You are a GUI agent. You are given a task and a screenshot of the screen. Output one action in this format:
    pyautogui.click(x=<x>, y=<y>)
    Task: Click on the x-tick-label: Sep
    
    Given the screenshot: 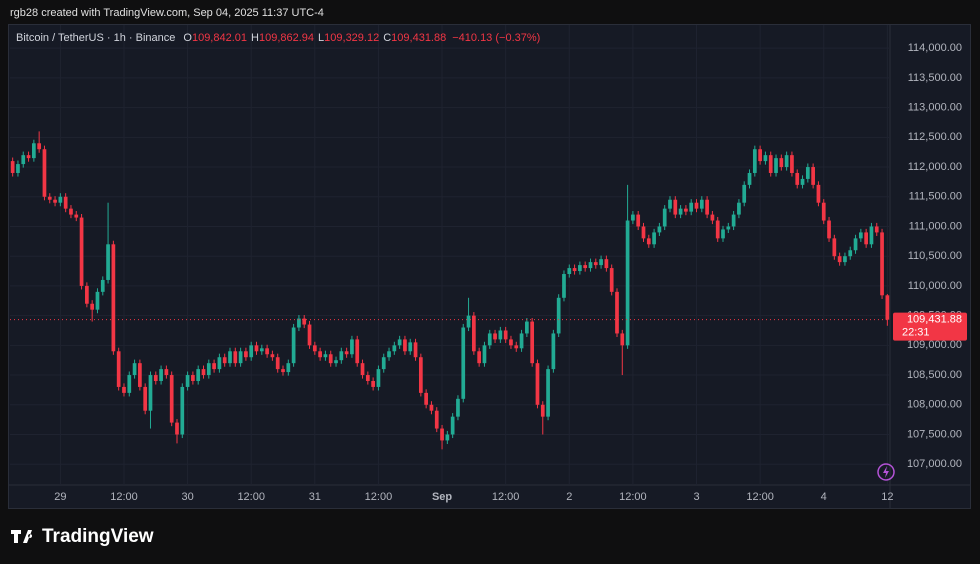 What is the action you would take?
    pyautogui.click(x=442, y=497)
    